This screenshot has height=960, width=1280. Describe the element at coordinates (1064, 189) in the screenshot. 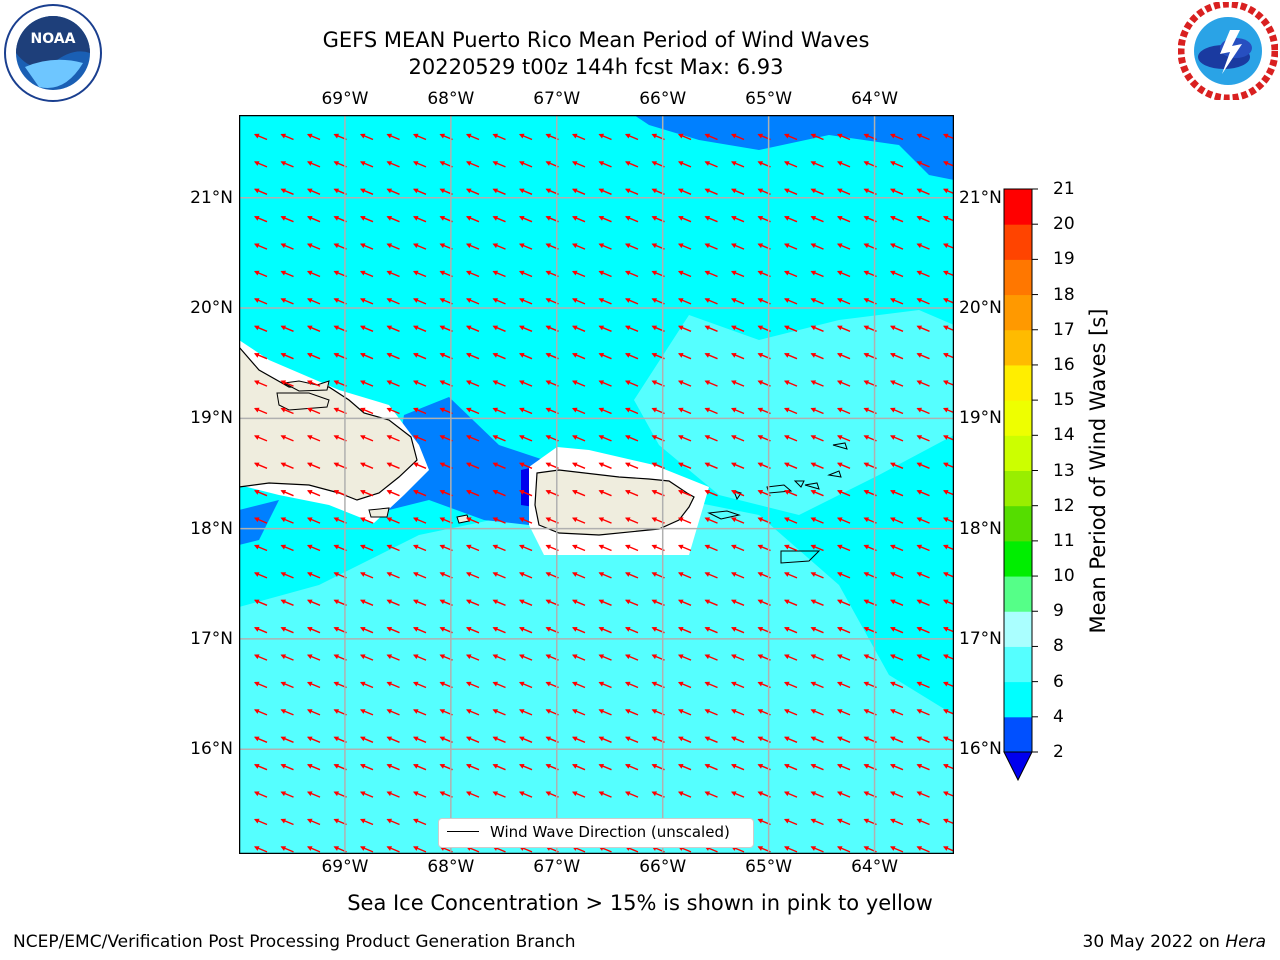

I see `colorbar-tick-label: 21` at that location.